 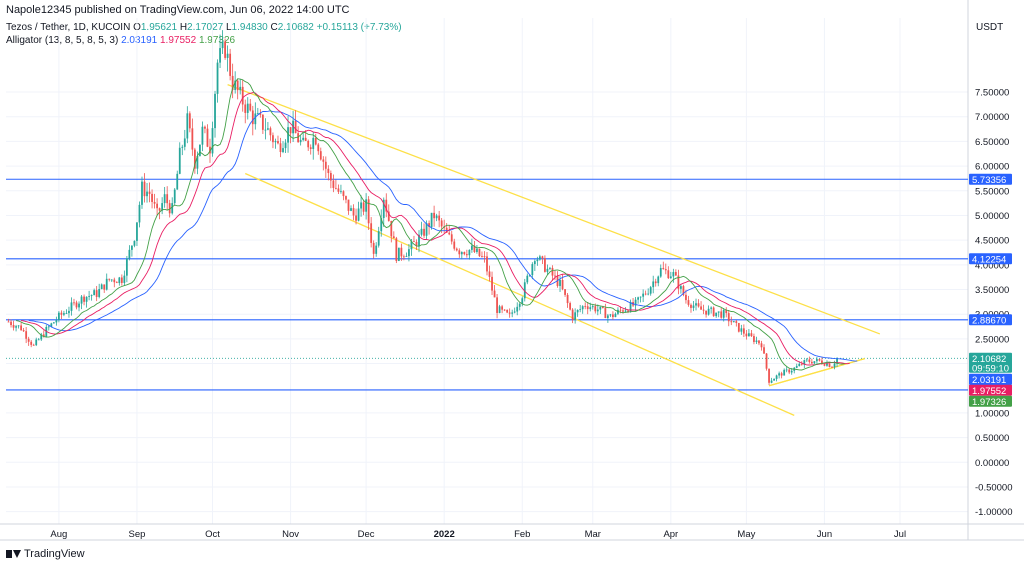 I want to click on lips-value: 1.97326, so click(x=217, y=40).